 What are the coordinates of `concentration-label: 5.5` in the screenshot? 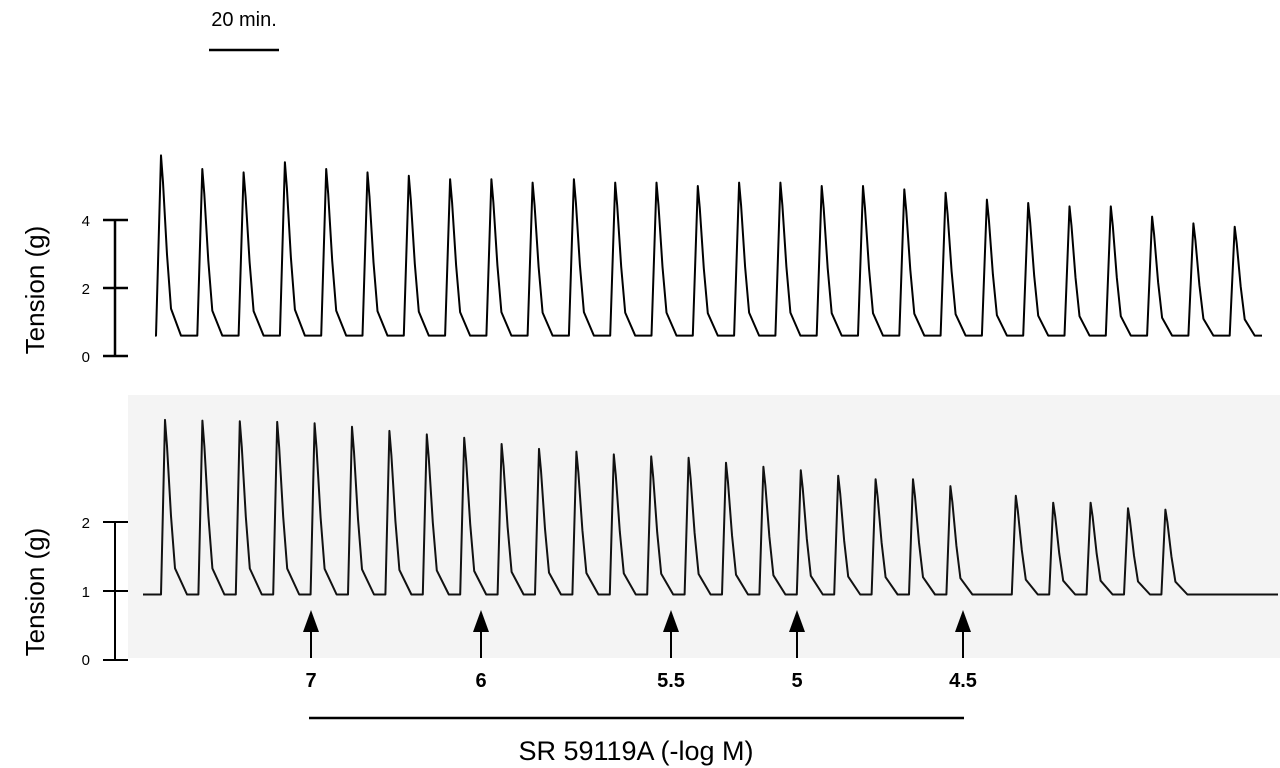 It's located at (671, 681).